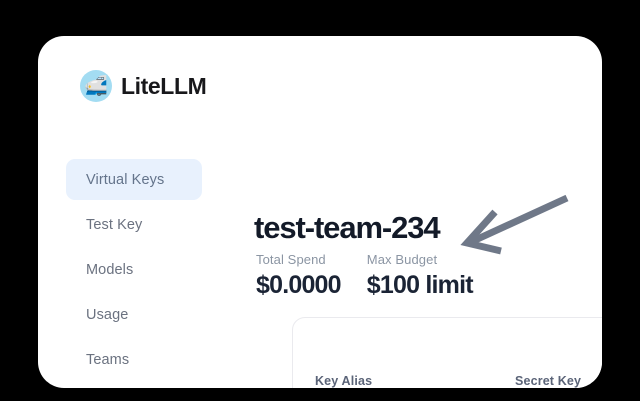 The image size is (640, 401). I want to click on sidebar-item-label: Usage, so click(107, 314).